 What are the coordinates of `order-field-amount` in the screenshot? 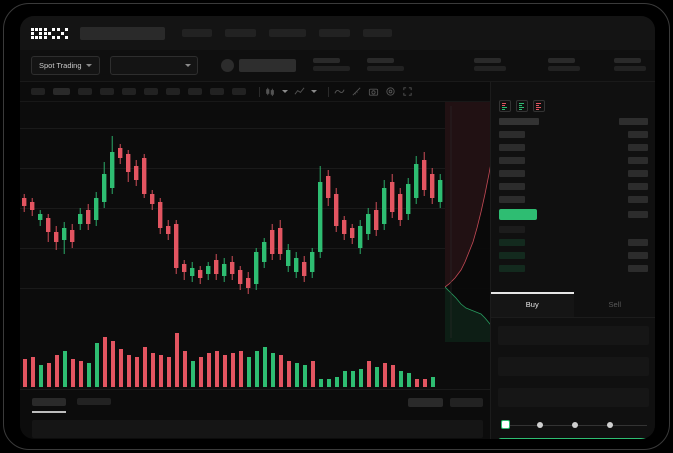 It's located at (573, 366).